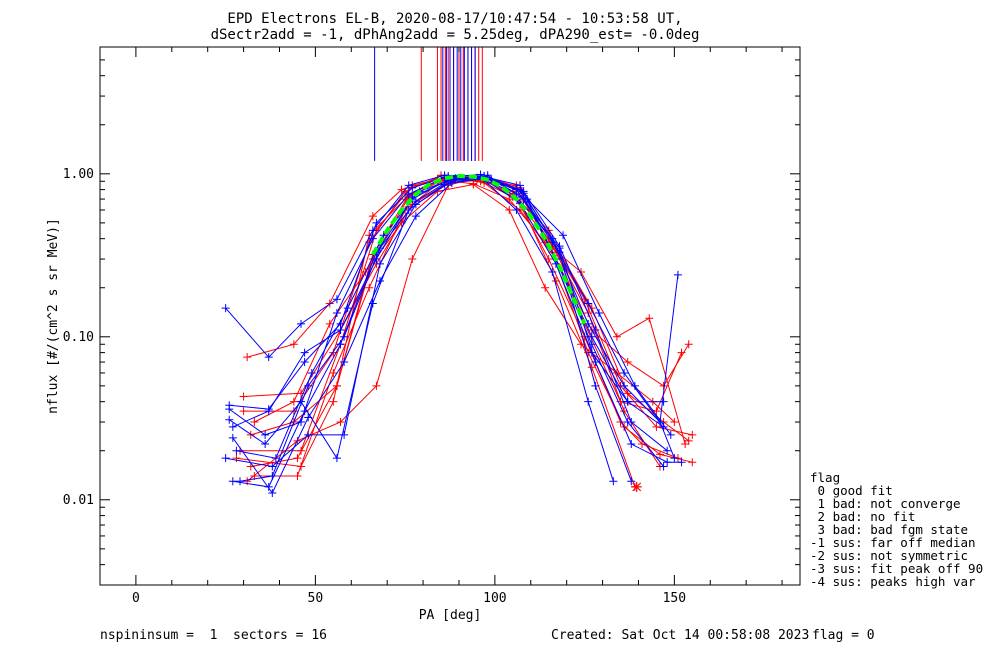 The width and height of the screenshot is (1000, 650). I want to click on legend-entry-not-converge: 1 bad: not converge, so click(885, 503).